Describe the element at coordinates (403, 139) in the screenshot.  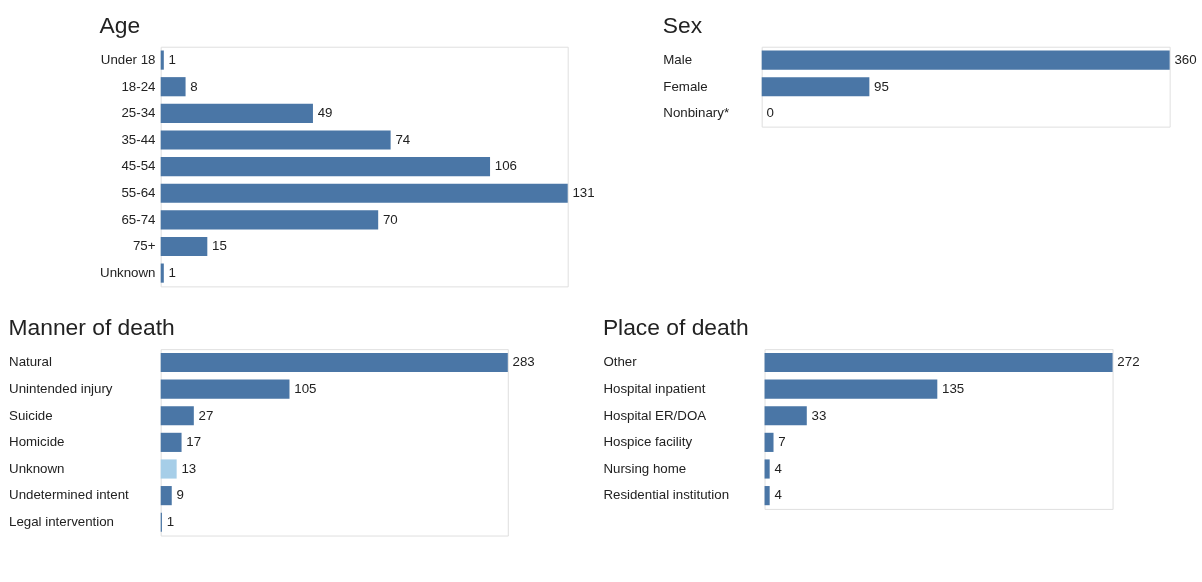
I see `data-label: 74` at that location.